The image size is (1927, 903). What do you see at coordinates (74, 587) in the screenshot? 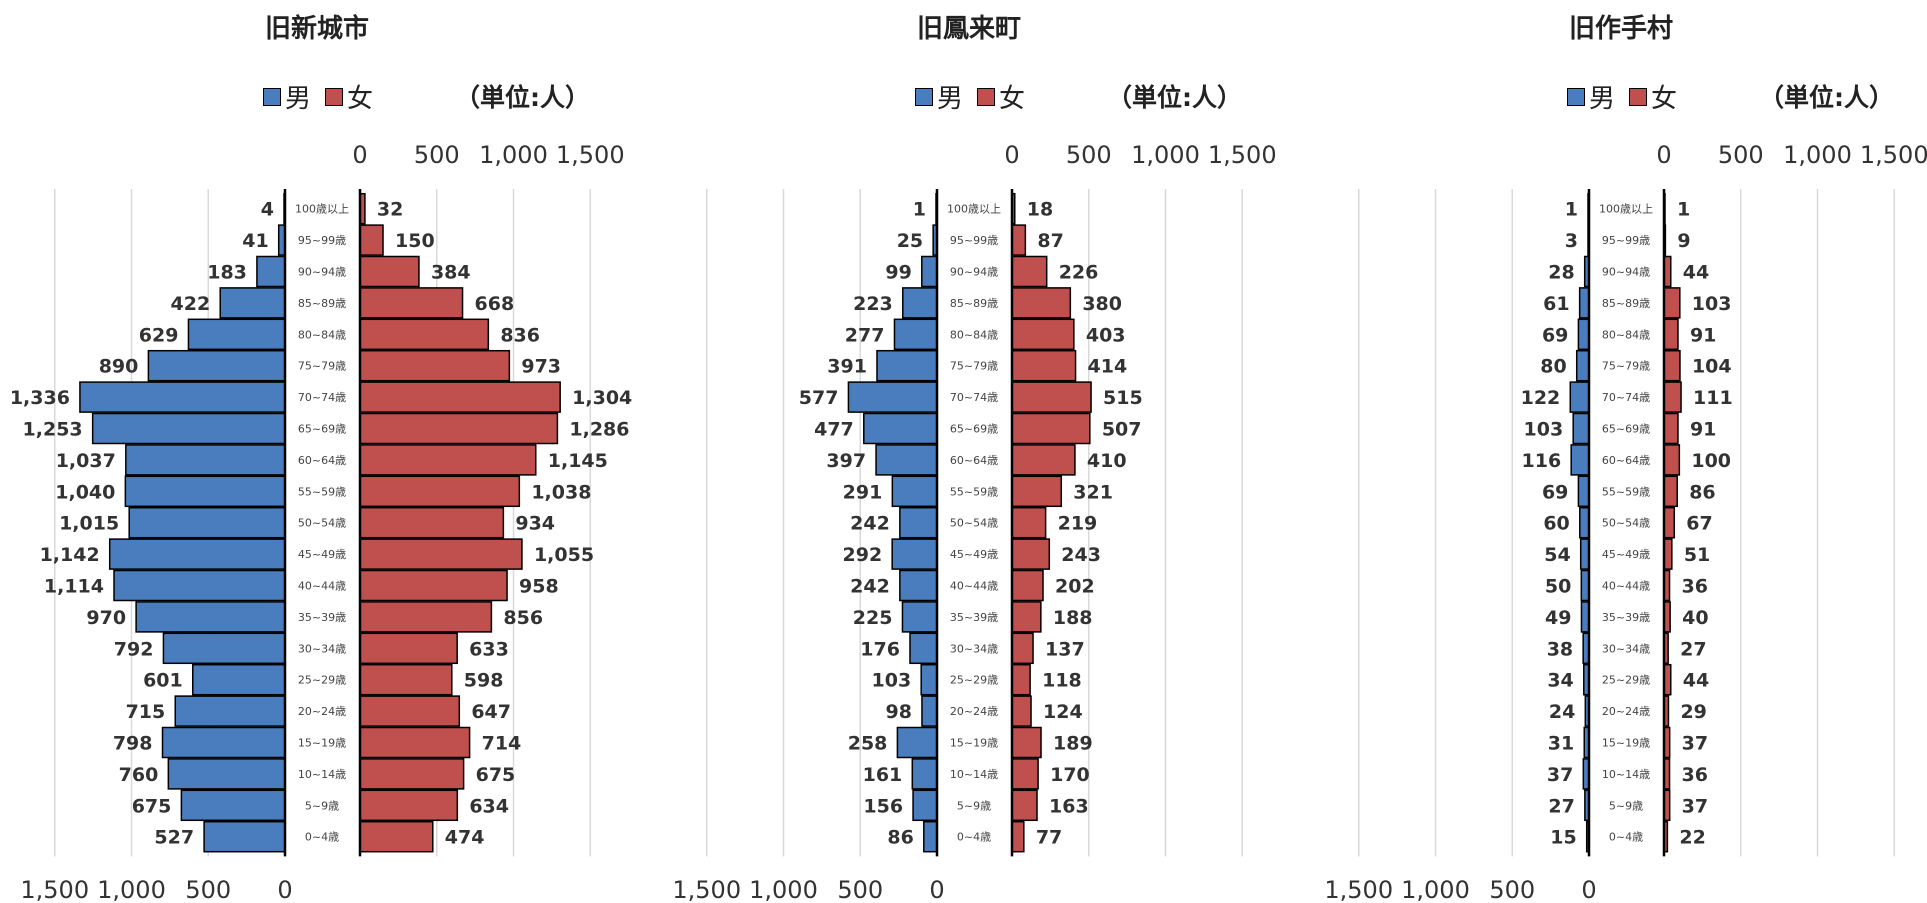
I see `male-value-label: 1,114` at bounding box center [74, 587].